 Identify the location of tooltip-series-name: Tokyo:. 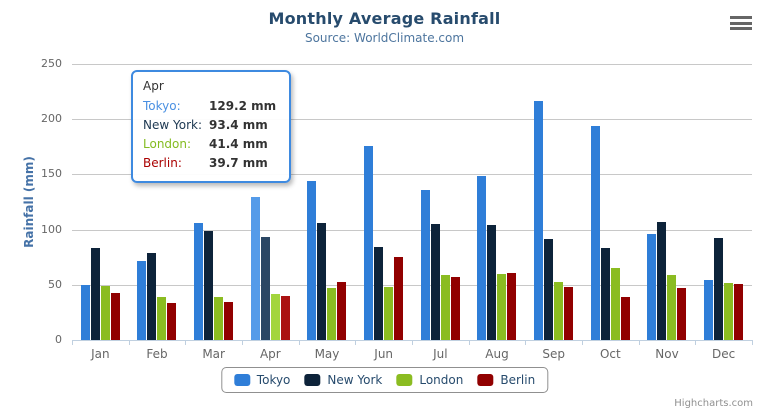
(162, 106).